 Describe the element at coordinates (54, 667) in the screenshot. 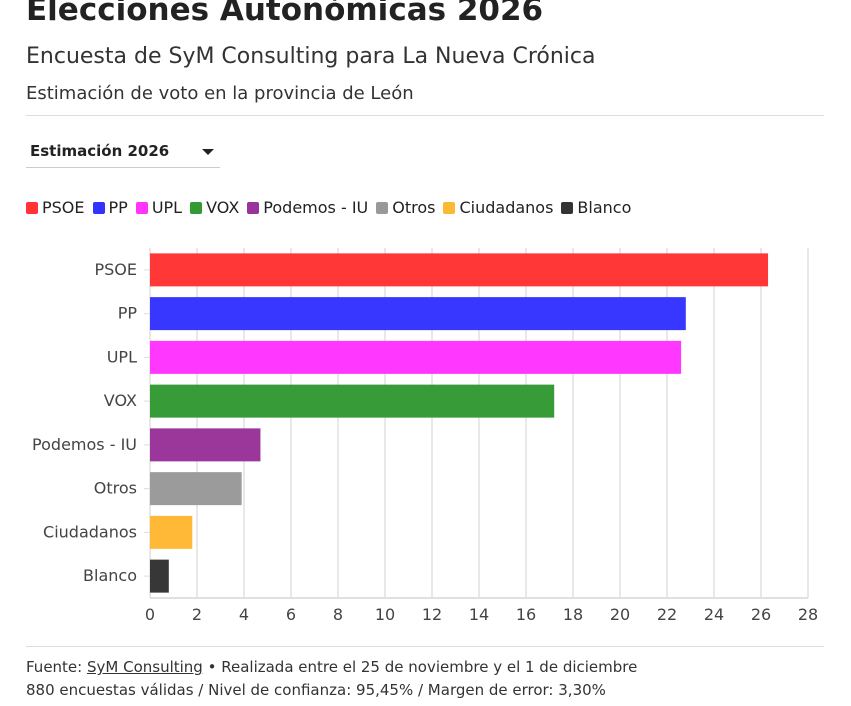

I see `source-label: Fuente:` at that location.